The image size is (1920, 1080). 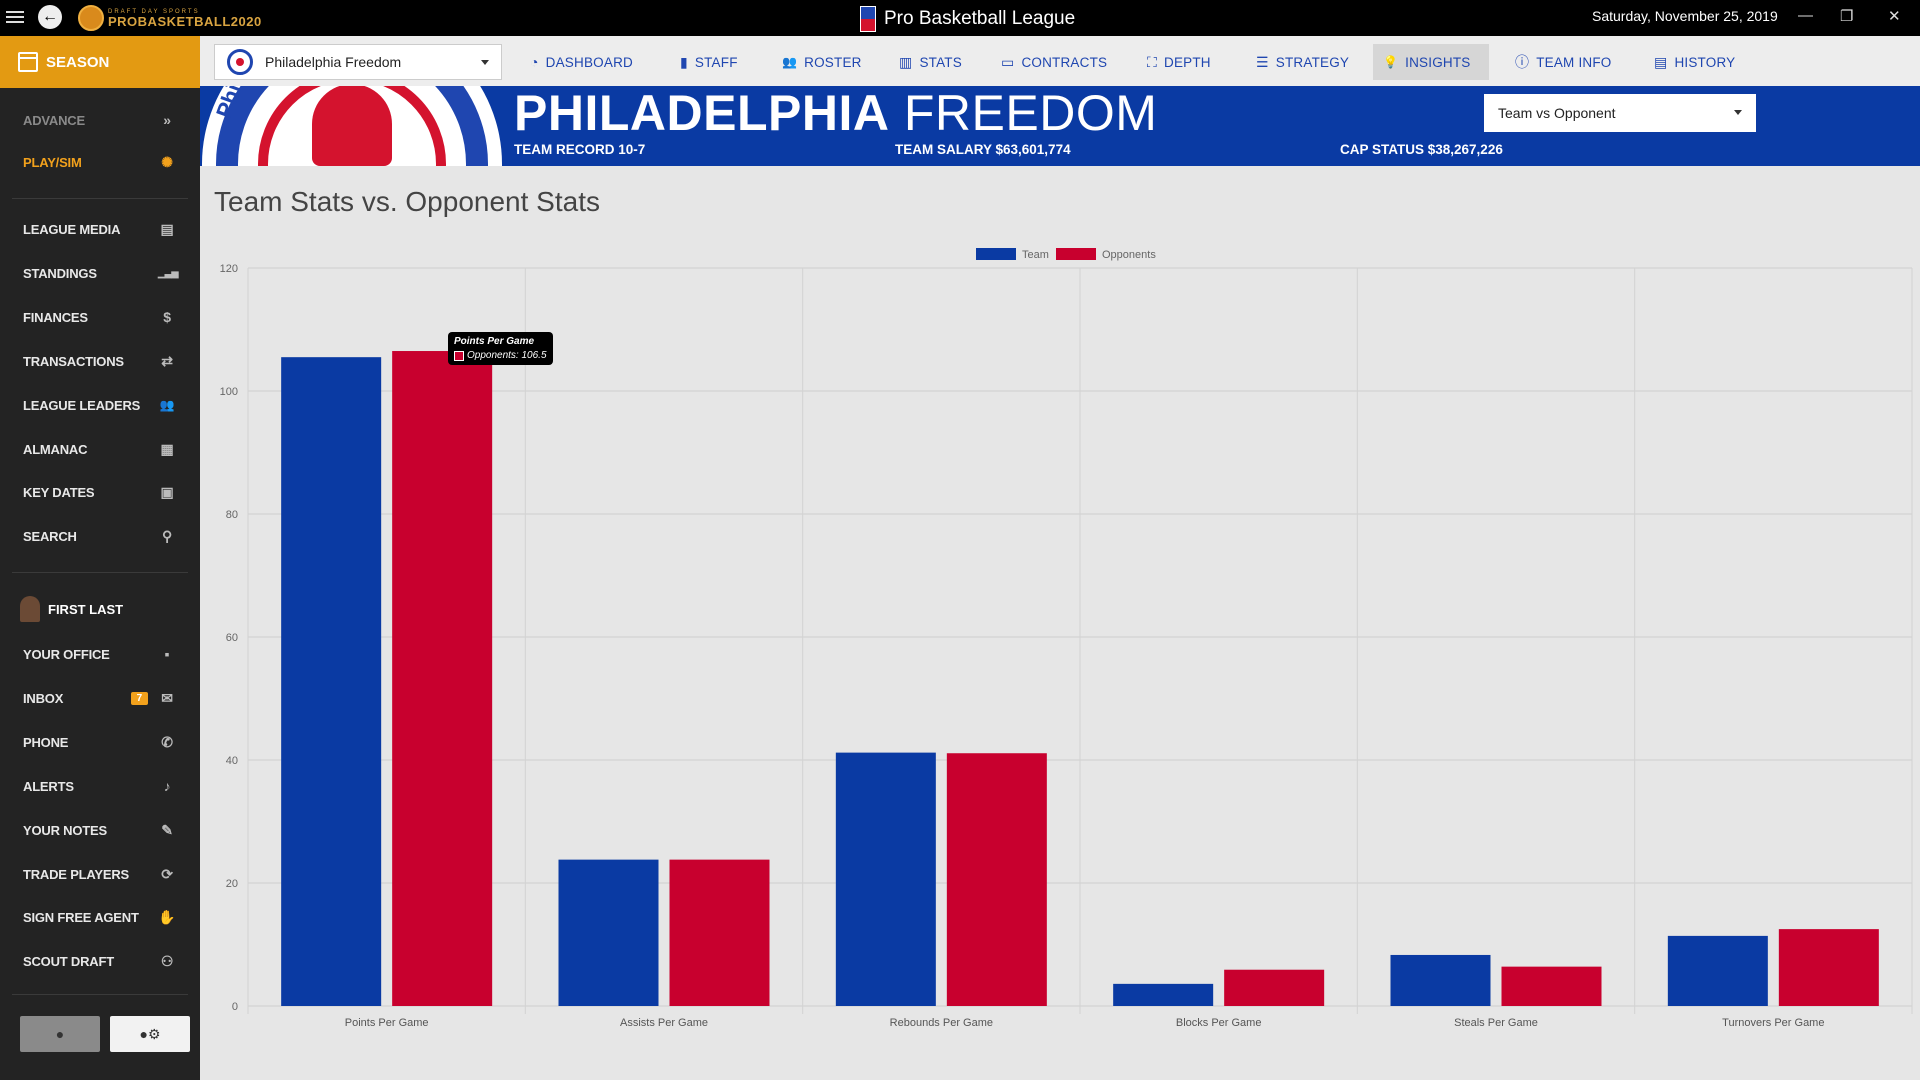 What do you see at coordinates (983, 149) in the screenshot?
I see `team-salary: TEAM SALARY $63,601,774` at bounding box center [983, 149].